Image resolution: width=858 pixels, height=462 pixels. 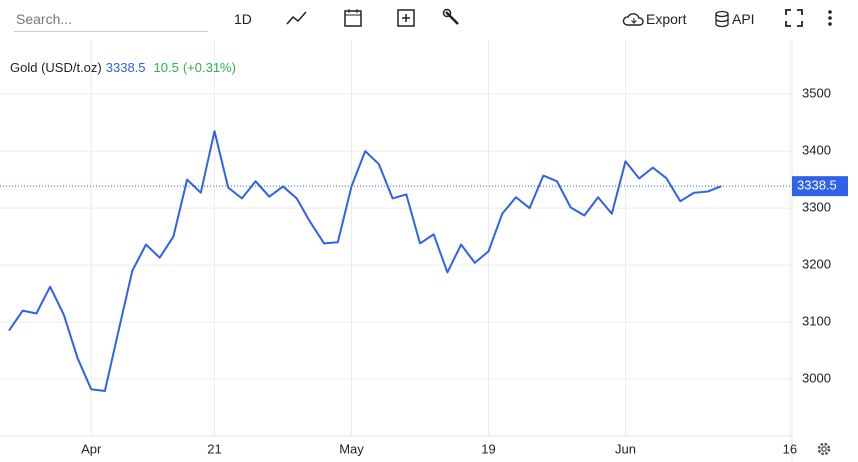 I want to click on x-tick-label: 16, so click(x=790, y=448).